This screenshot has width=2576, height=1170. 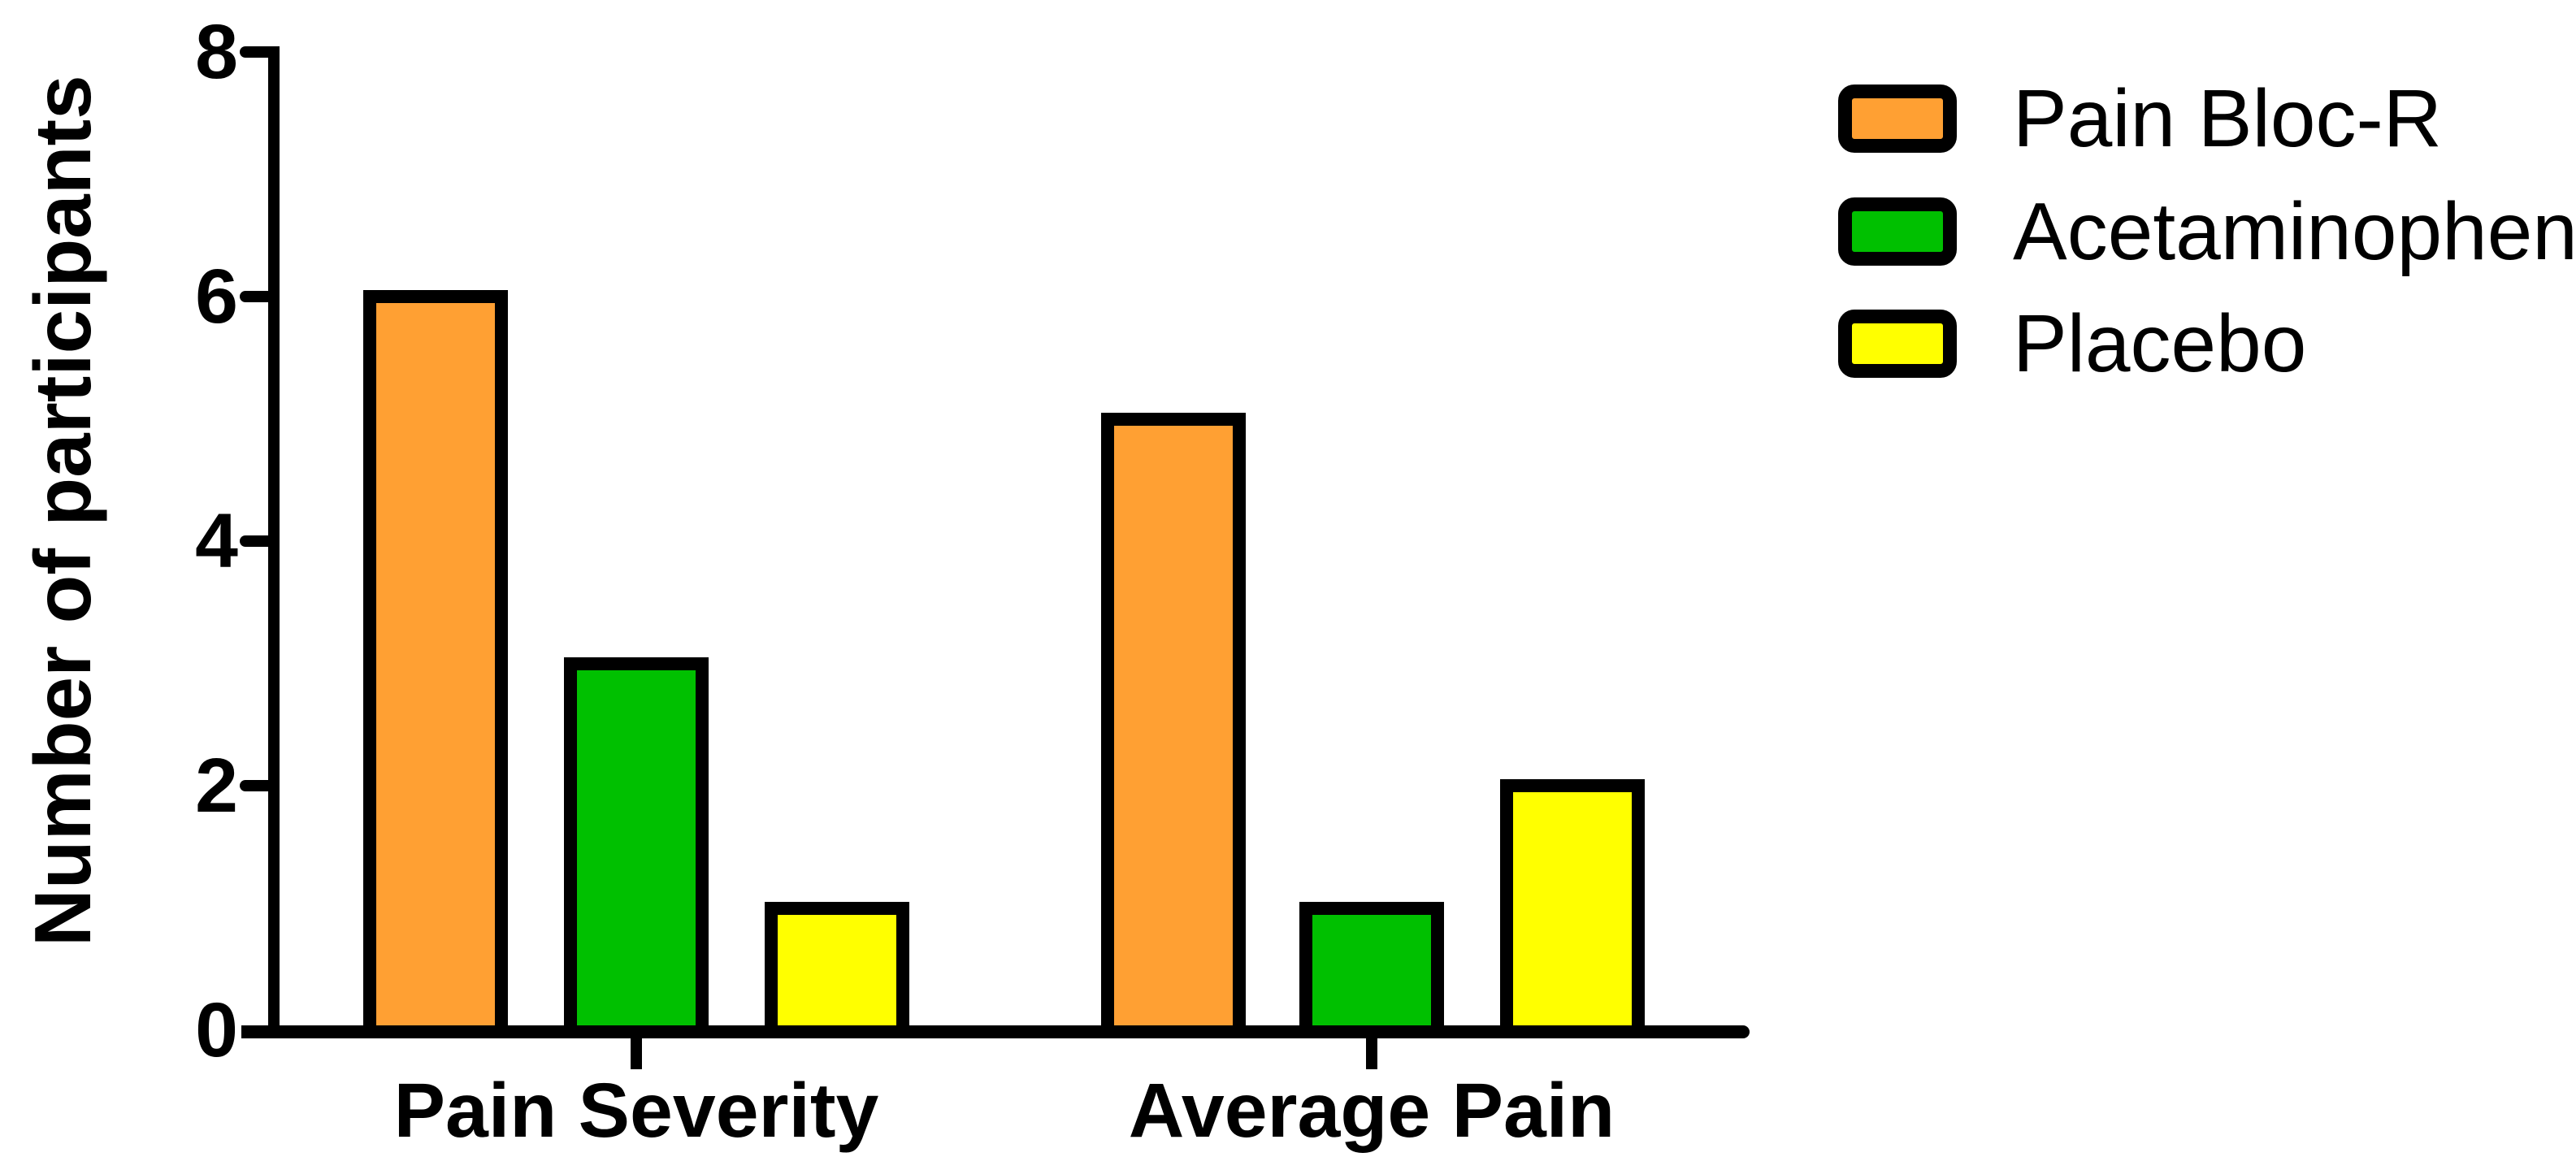 I want to click on y-tick-label: 2, so click(x=216, y=786).